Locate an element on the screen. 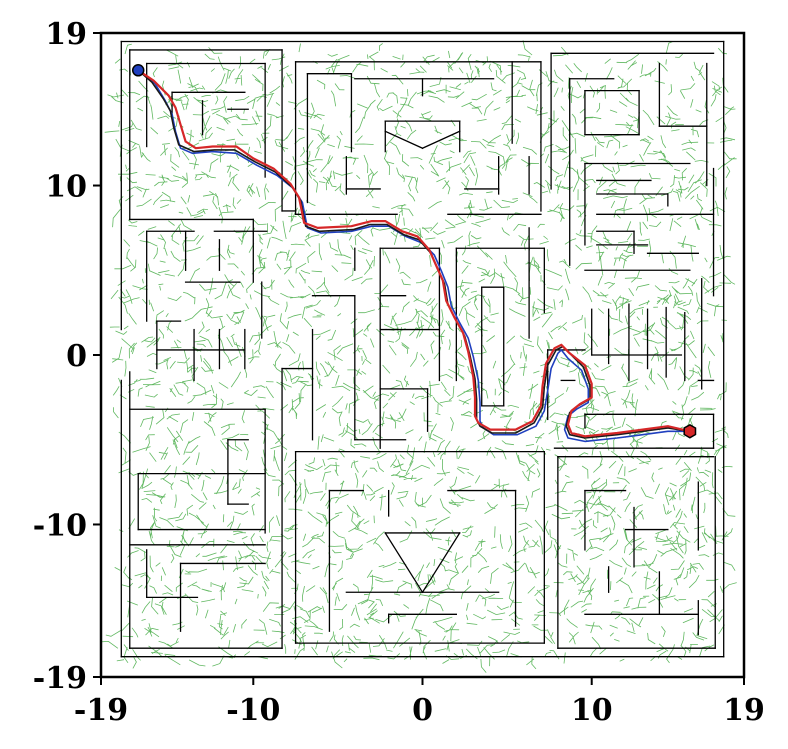  y-tick-label: 19 is located at coordinates (66, 34).